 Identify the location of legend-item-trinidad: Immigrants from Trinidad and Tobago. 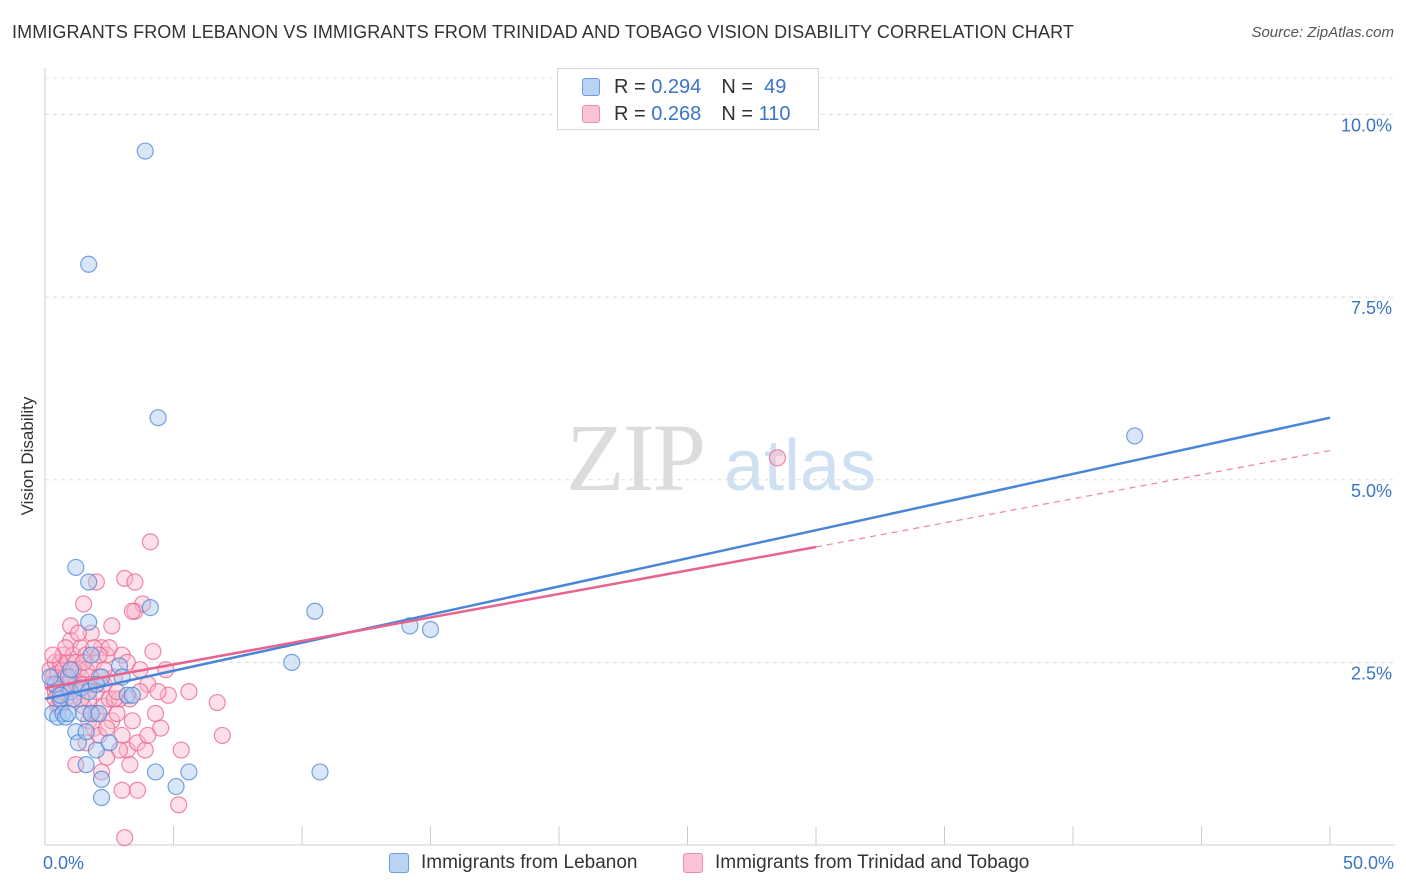
(856, 863).